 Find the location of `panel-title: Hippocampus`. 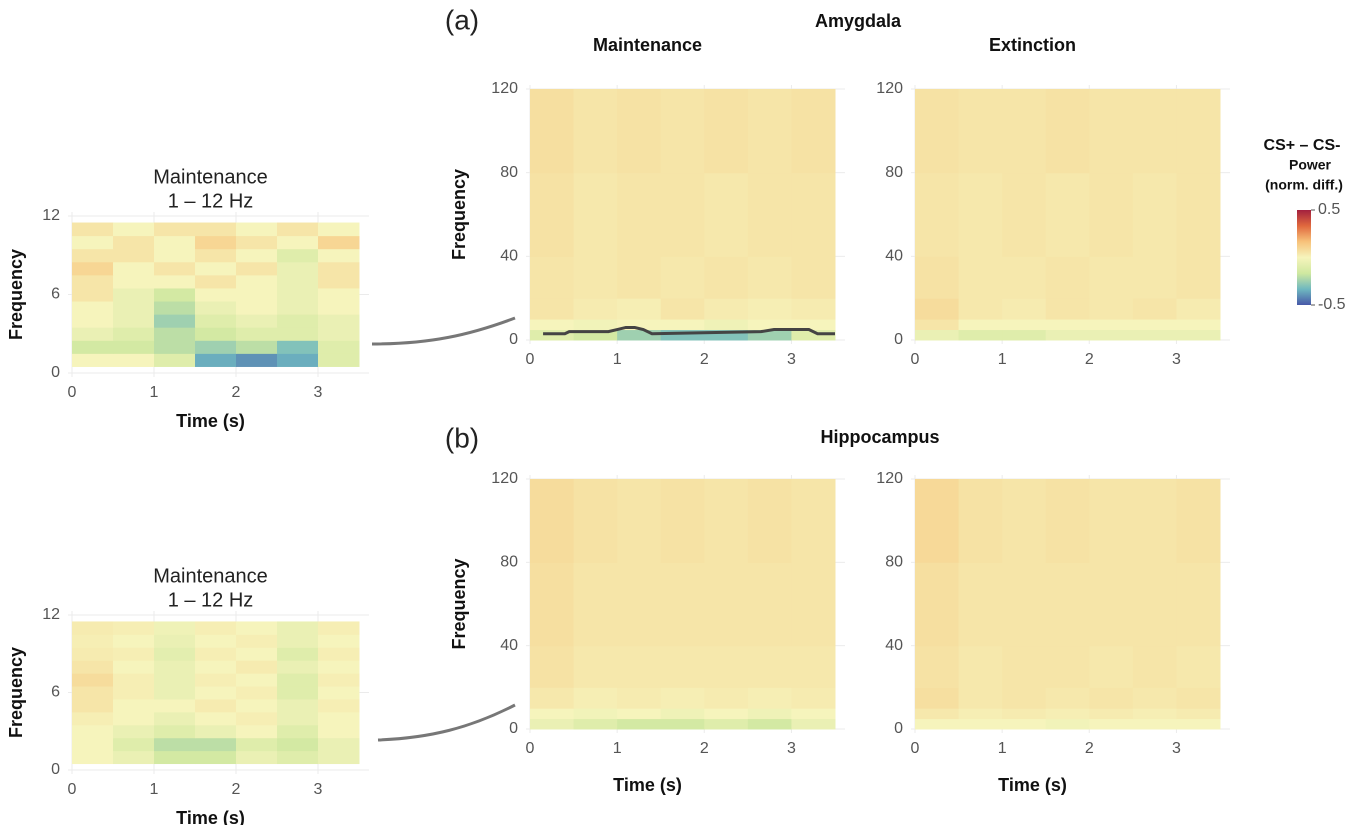

panel-title: Hippocampus is located at coordinates (879, 437).